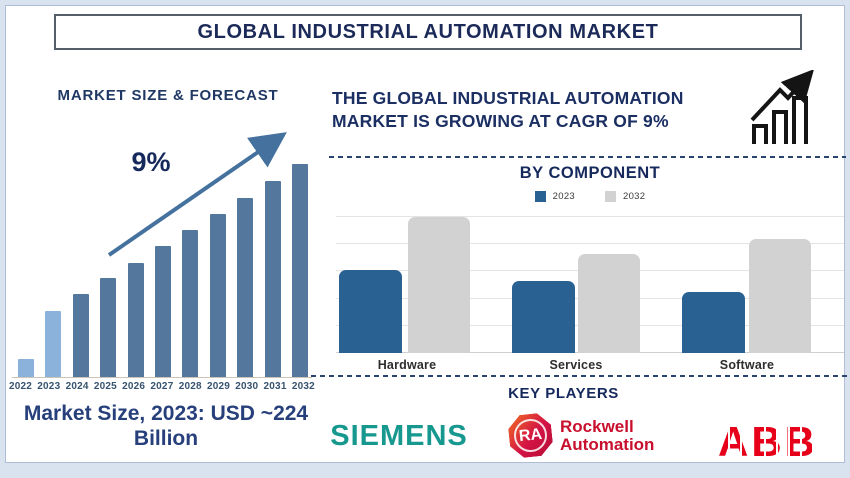 The height and width of the screenshot is (478, 850). I want to click on legend-item-2023: 2023, so click(554, 196).